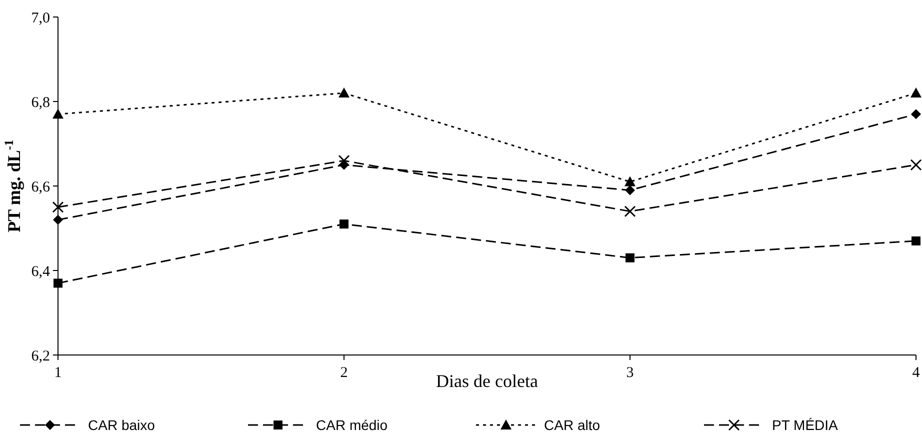  What do you see at coordinates (58, 373) in the screenshot?
I see `x-tick-label: 1` at bounding box center [58, 373].